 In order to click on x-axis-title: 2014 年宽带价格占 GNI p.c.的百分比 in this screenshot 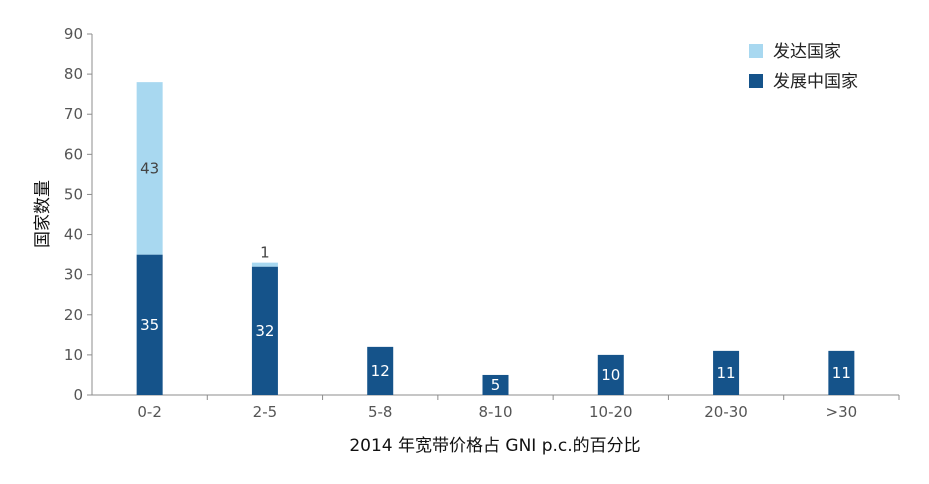, I will do `click(494, 446)`.